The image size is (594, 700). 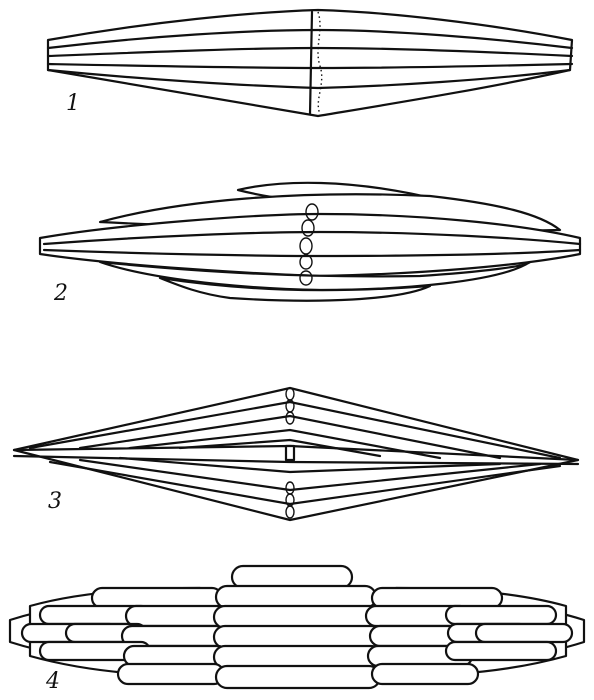 I want to click on figure-label-1: 1, so click(x=73, y=103).